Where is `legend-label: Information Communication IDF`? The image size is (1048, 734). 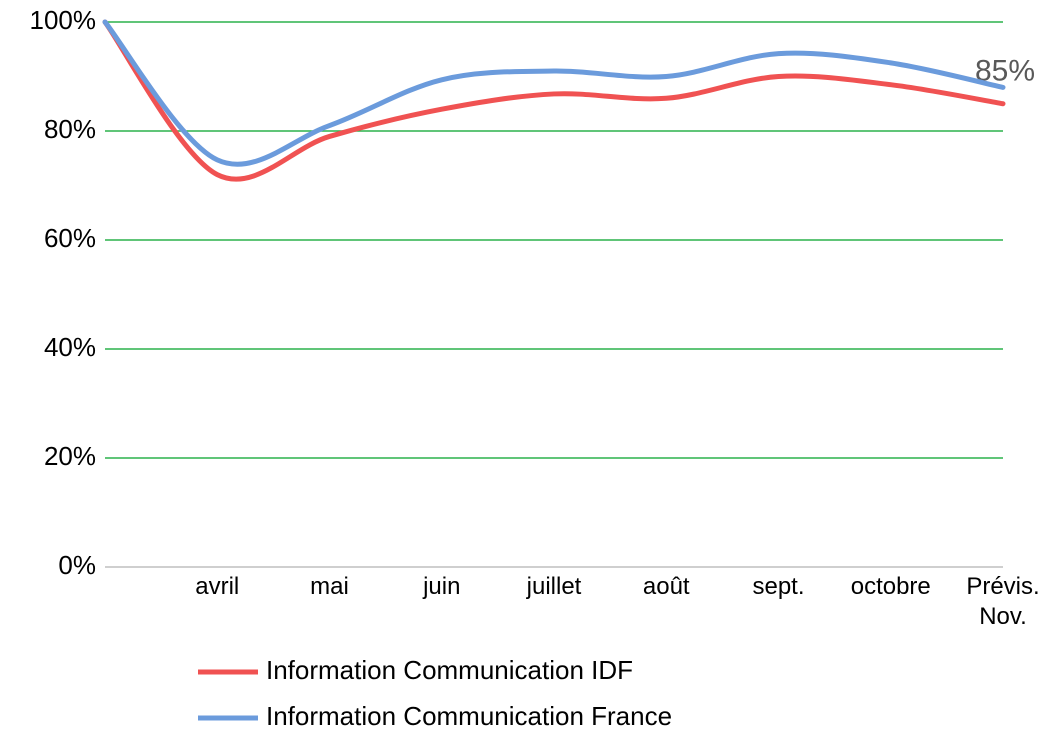
legend-label: Information Communication IDF is located at coordinates (449, 670).